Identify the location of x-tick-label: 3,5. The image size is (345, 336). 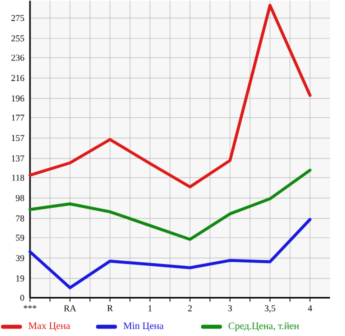
(270, 309).